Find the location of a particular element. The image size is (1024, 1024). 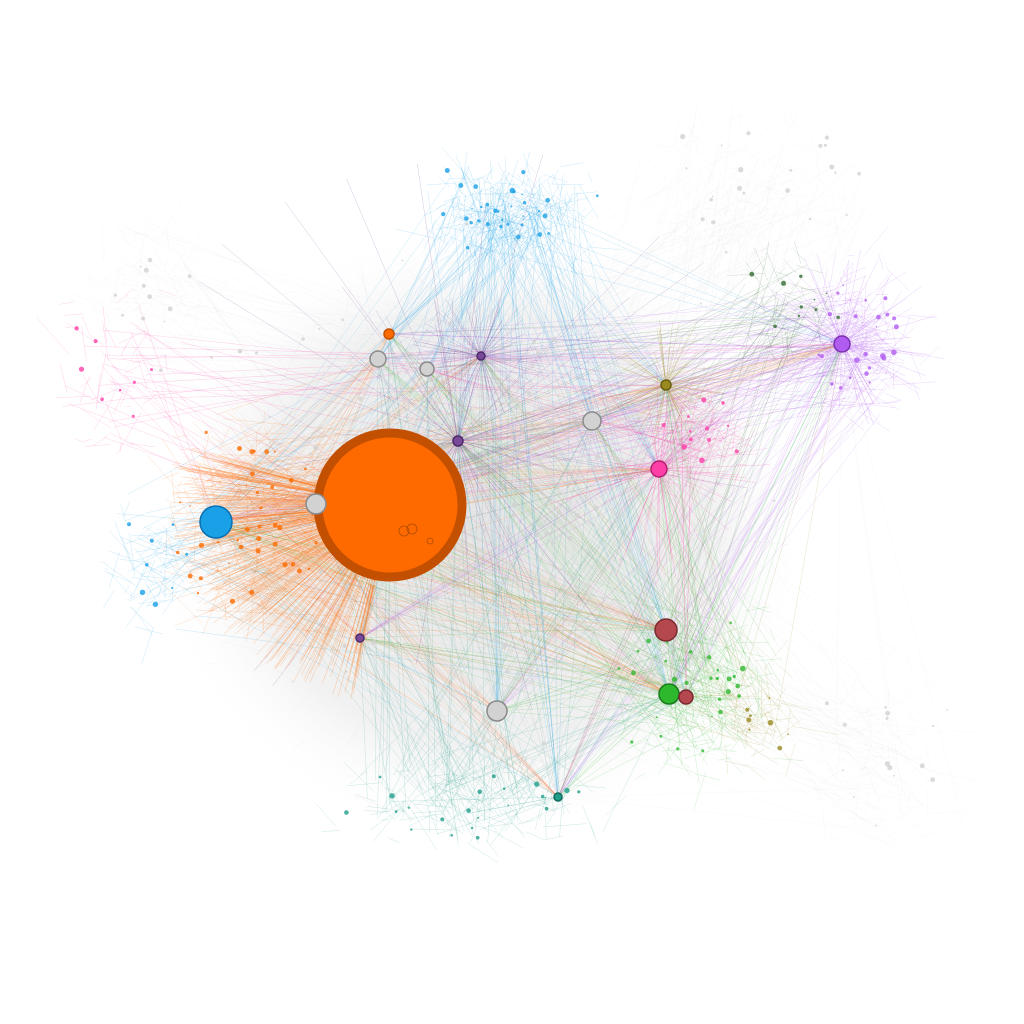

edge-star-violet is located at coordinates (478, 359).